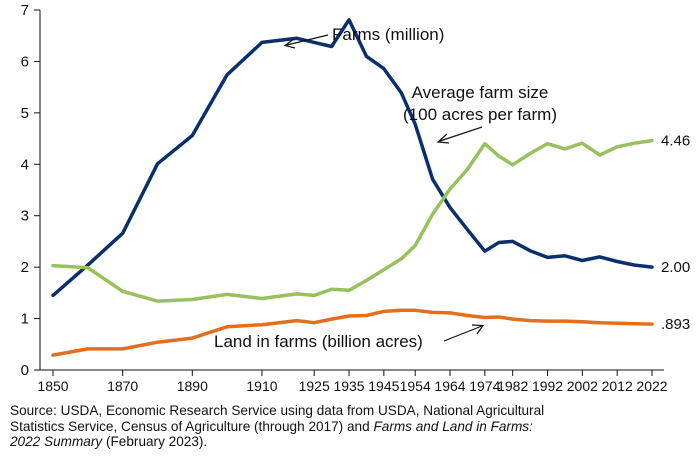  What do you see at coordinates (122, 386) in the screenshot?
I see `x-tick-label: 1870` at bounding box center [122, 386].